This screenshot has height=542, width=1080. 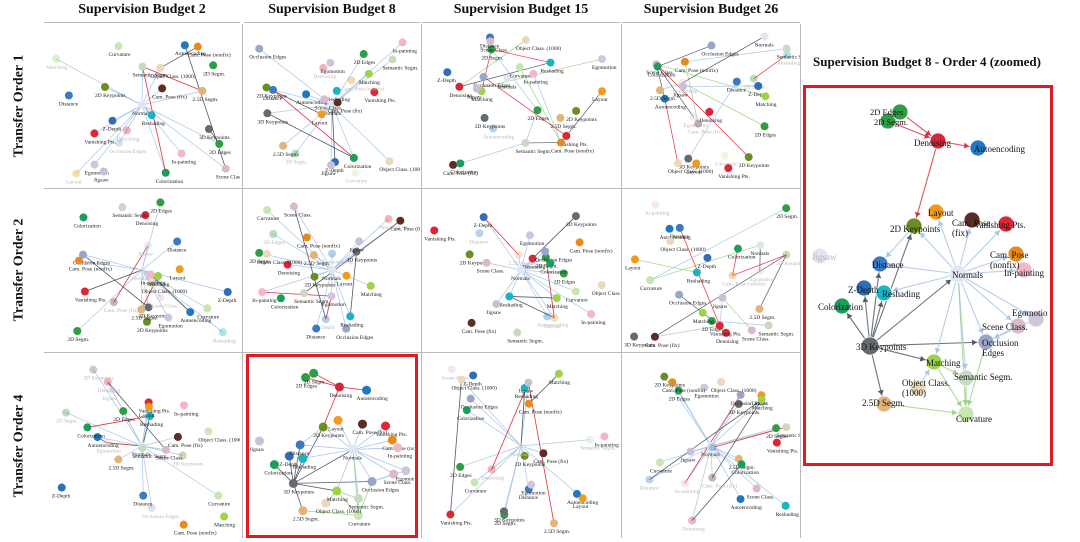 What do you see at coordinates (531, 101) in the screenshot?
I see `edge-layer` at bounding box center [531, 101].